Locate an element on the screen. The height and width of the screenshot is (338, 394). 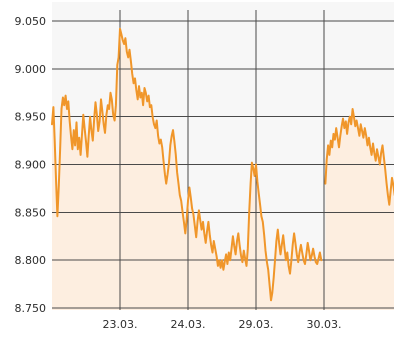
x-tick-label: 23.03. is located at coordinates (120, 324).